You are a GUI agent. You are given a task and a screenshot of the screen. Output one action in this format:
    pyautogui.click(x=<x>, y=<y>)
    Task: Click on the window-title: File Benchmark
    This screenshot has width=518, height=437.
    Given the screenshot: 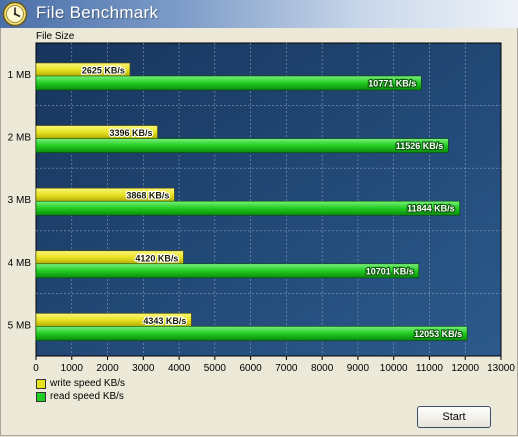 What is the action you would take?
    pyautogui.click(x=97, y=12)
    